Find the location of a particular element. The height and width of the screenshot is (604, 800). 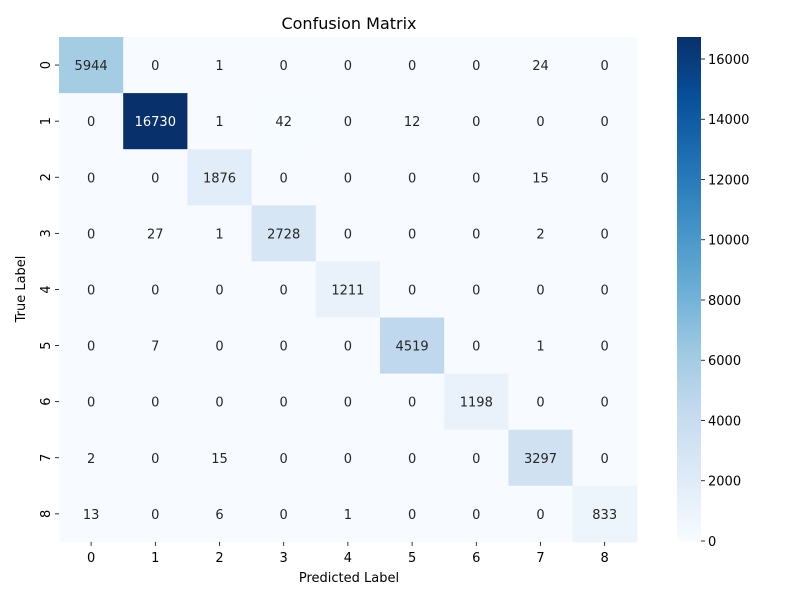

y-tick-label: 5 is located at coordinates (46, 345).